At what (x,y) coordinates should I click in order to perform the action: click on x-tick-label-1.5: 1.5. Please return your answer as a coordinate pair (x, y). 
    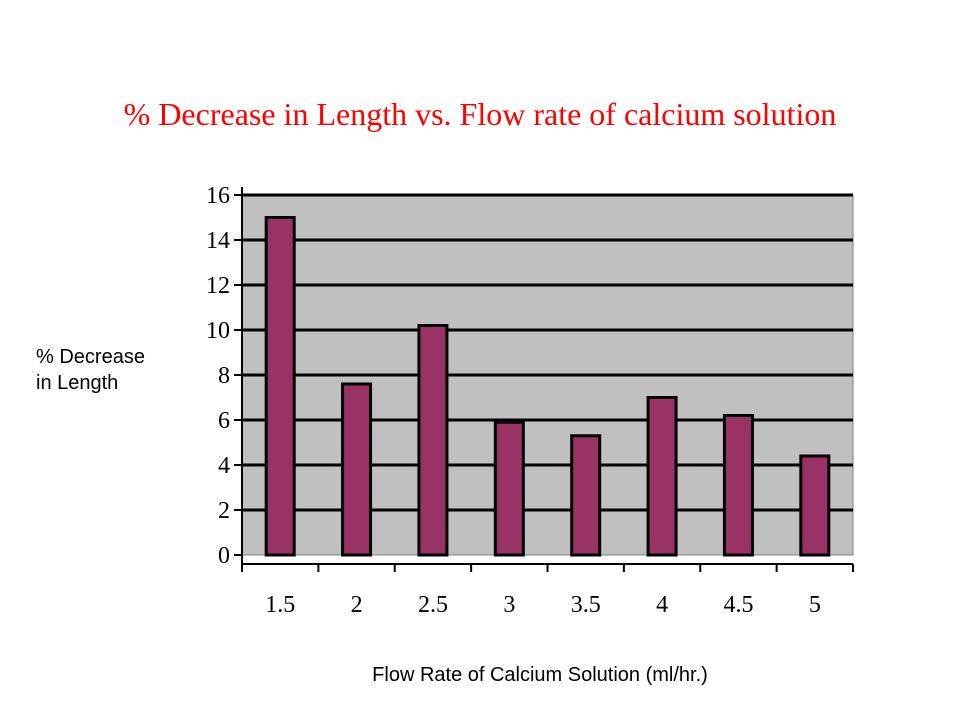
    Looking at the image, I should click on (280, 605).